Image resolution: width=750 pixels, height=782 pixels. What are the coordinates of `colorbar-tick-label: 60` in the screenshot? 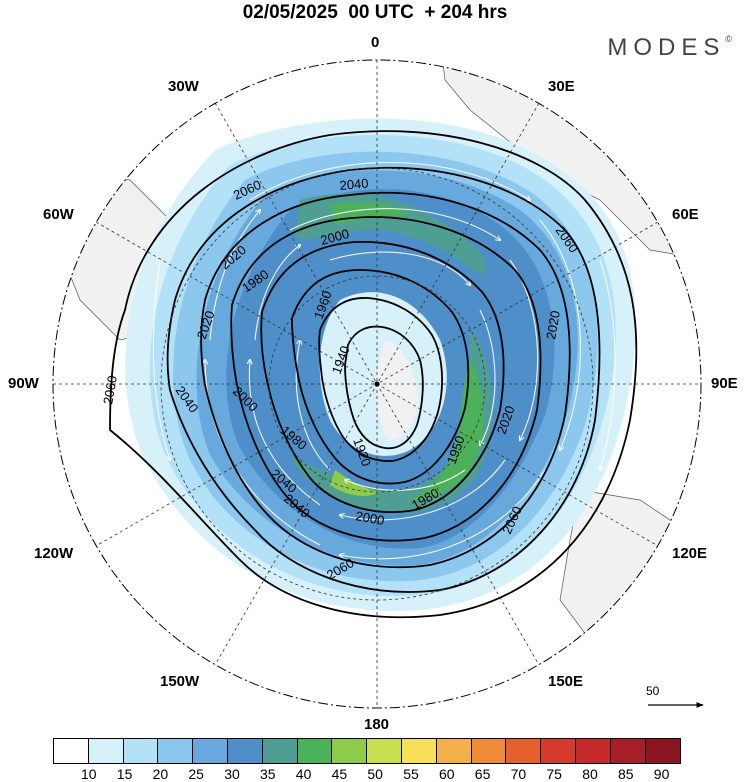 It's located at (447, 774).